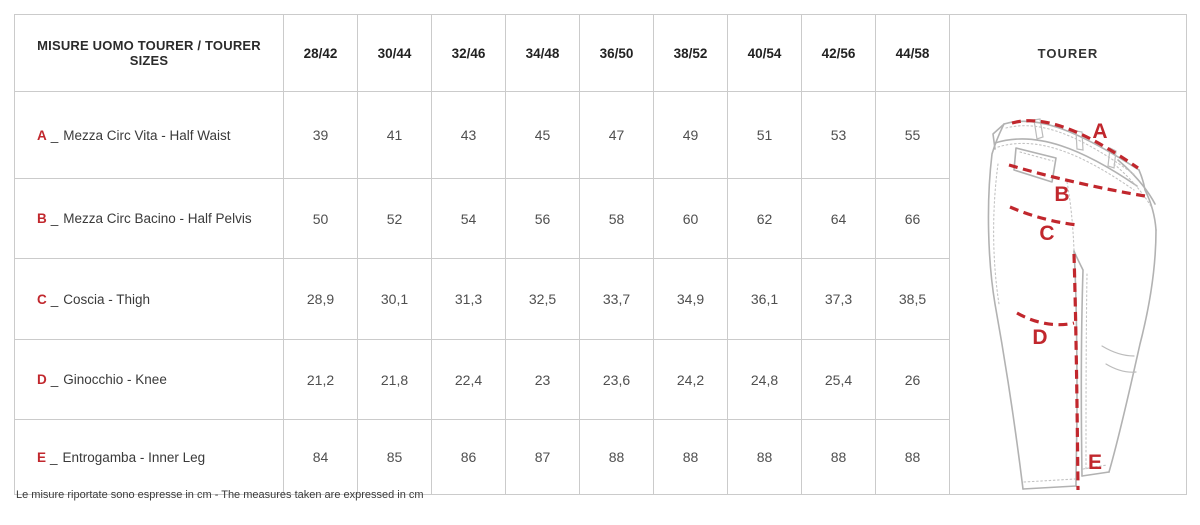  What do you see at coordinates (542, 135) in the screenshot?
I see `value-A-34-48: 45` at bounding box center [542, 135].